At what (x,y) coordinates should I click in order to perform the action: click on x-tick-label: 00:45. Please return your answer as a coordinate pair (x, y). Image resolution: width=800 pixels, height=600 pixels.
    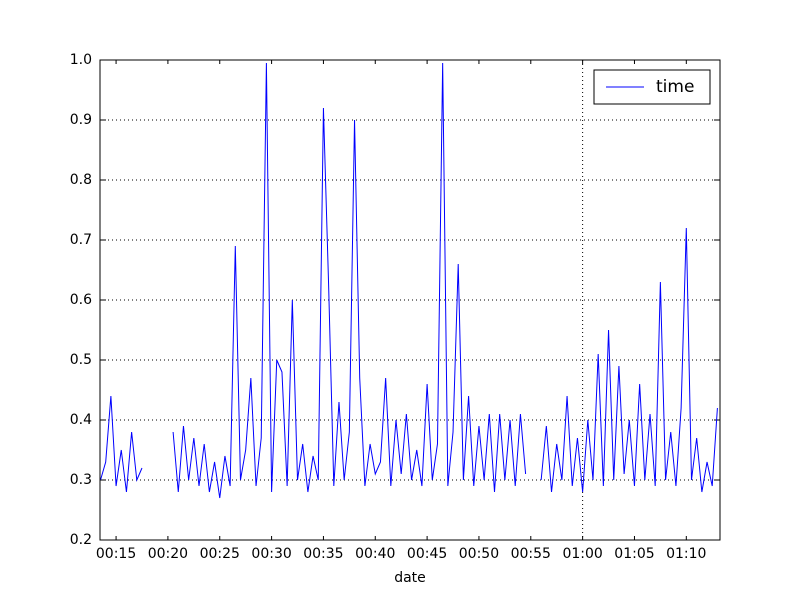
    Looking at the image, I should click on (427, 554).